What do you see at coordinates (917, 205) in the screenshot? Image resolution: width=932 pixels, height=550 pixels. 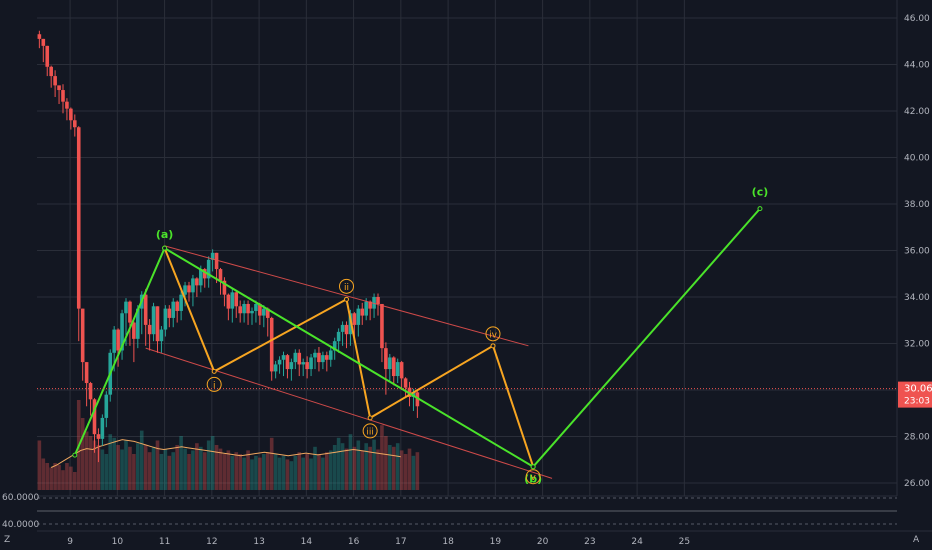 I see `y-tick-label: 38.00` at bounding box center [917, 205].